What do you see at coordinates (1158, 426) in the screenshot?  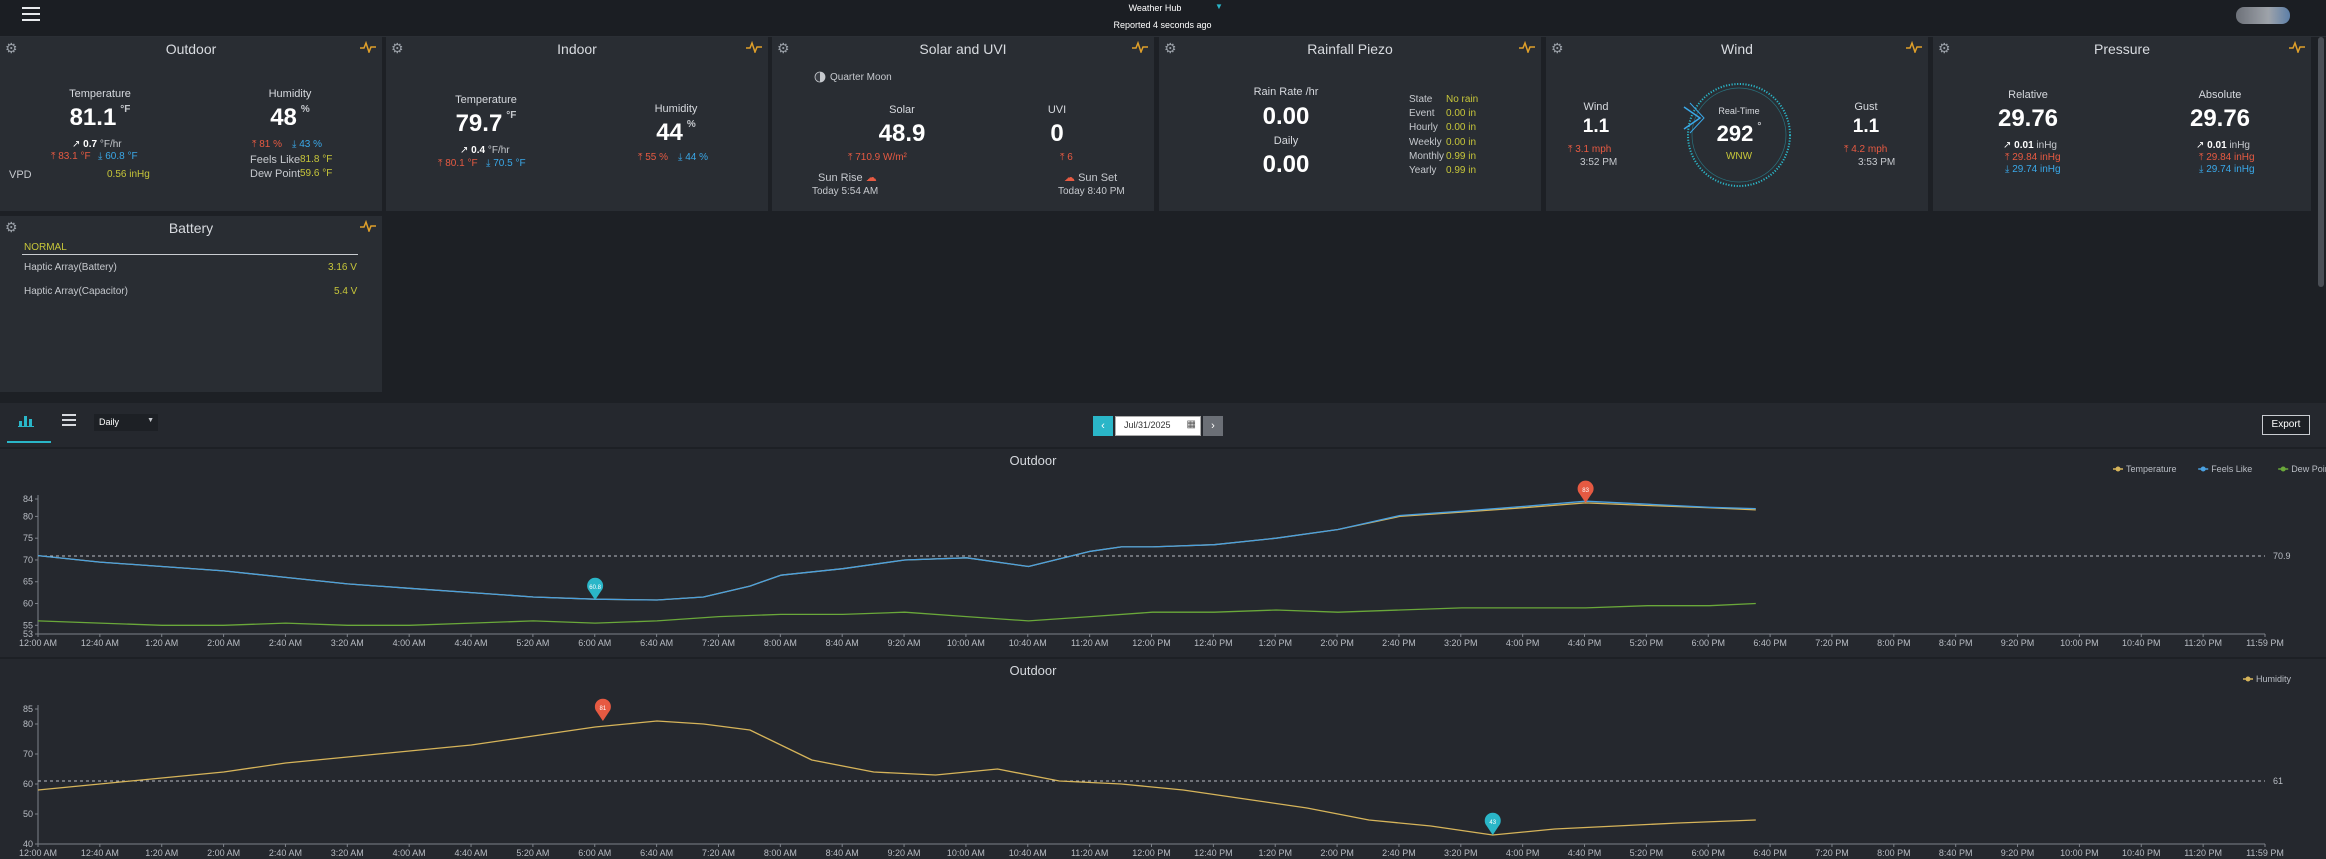 I see `date-field: Jul/31/2025 ▦` at bounding box center [1158, 426].